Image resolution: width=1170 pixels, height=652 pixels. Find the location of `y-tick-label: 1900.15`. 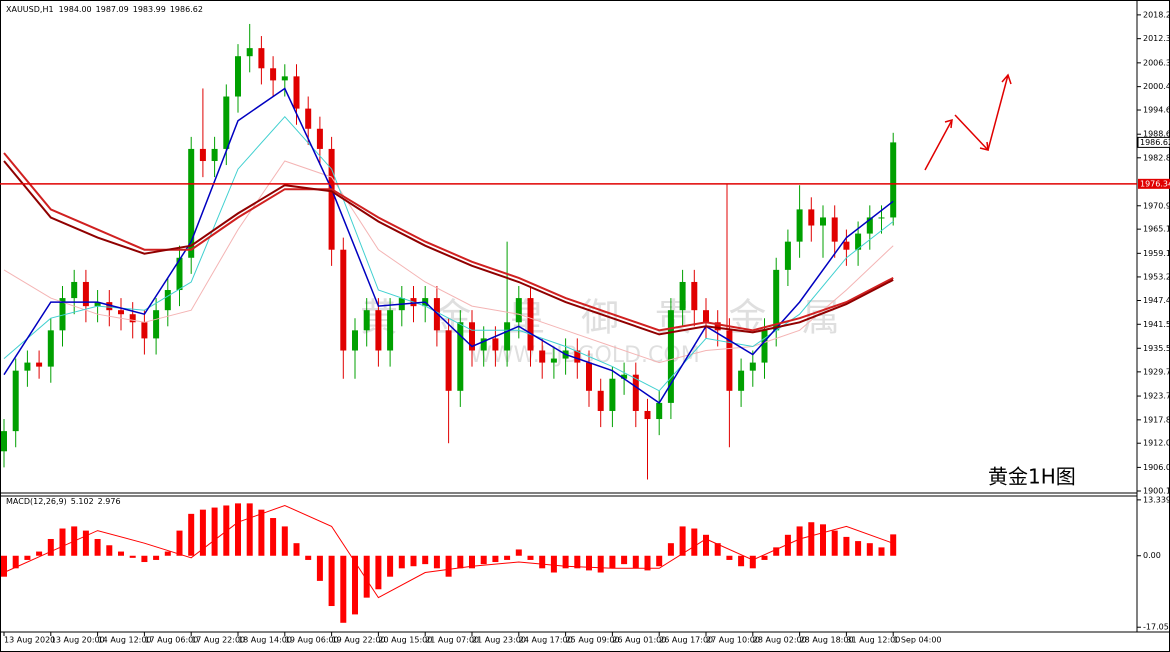

y-tick-label: 1900.15 is located at coordinates (1156, 490).